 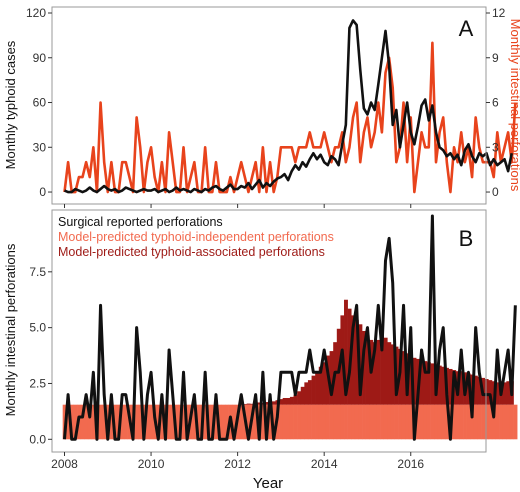 What do you see at coordinates (324, 464) in the screenshot?
I see `x-tick-label: 2014` at bounding box center [324, 464].